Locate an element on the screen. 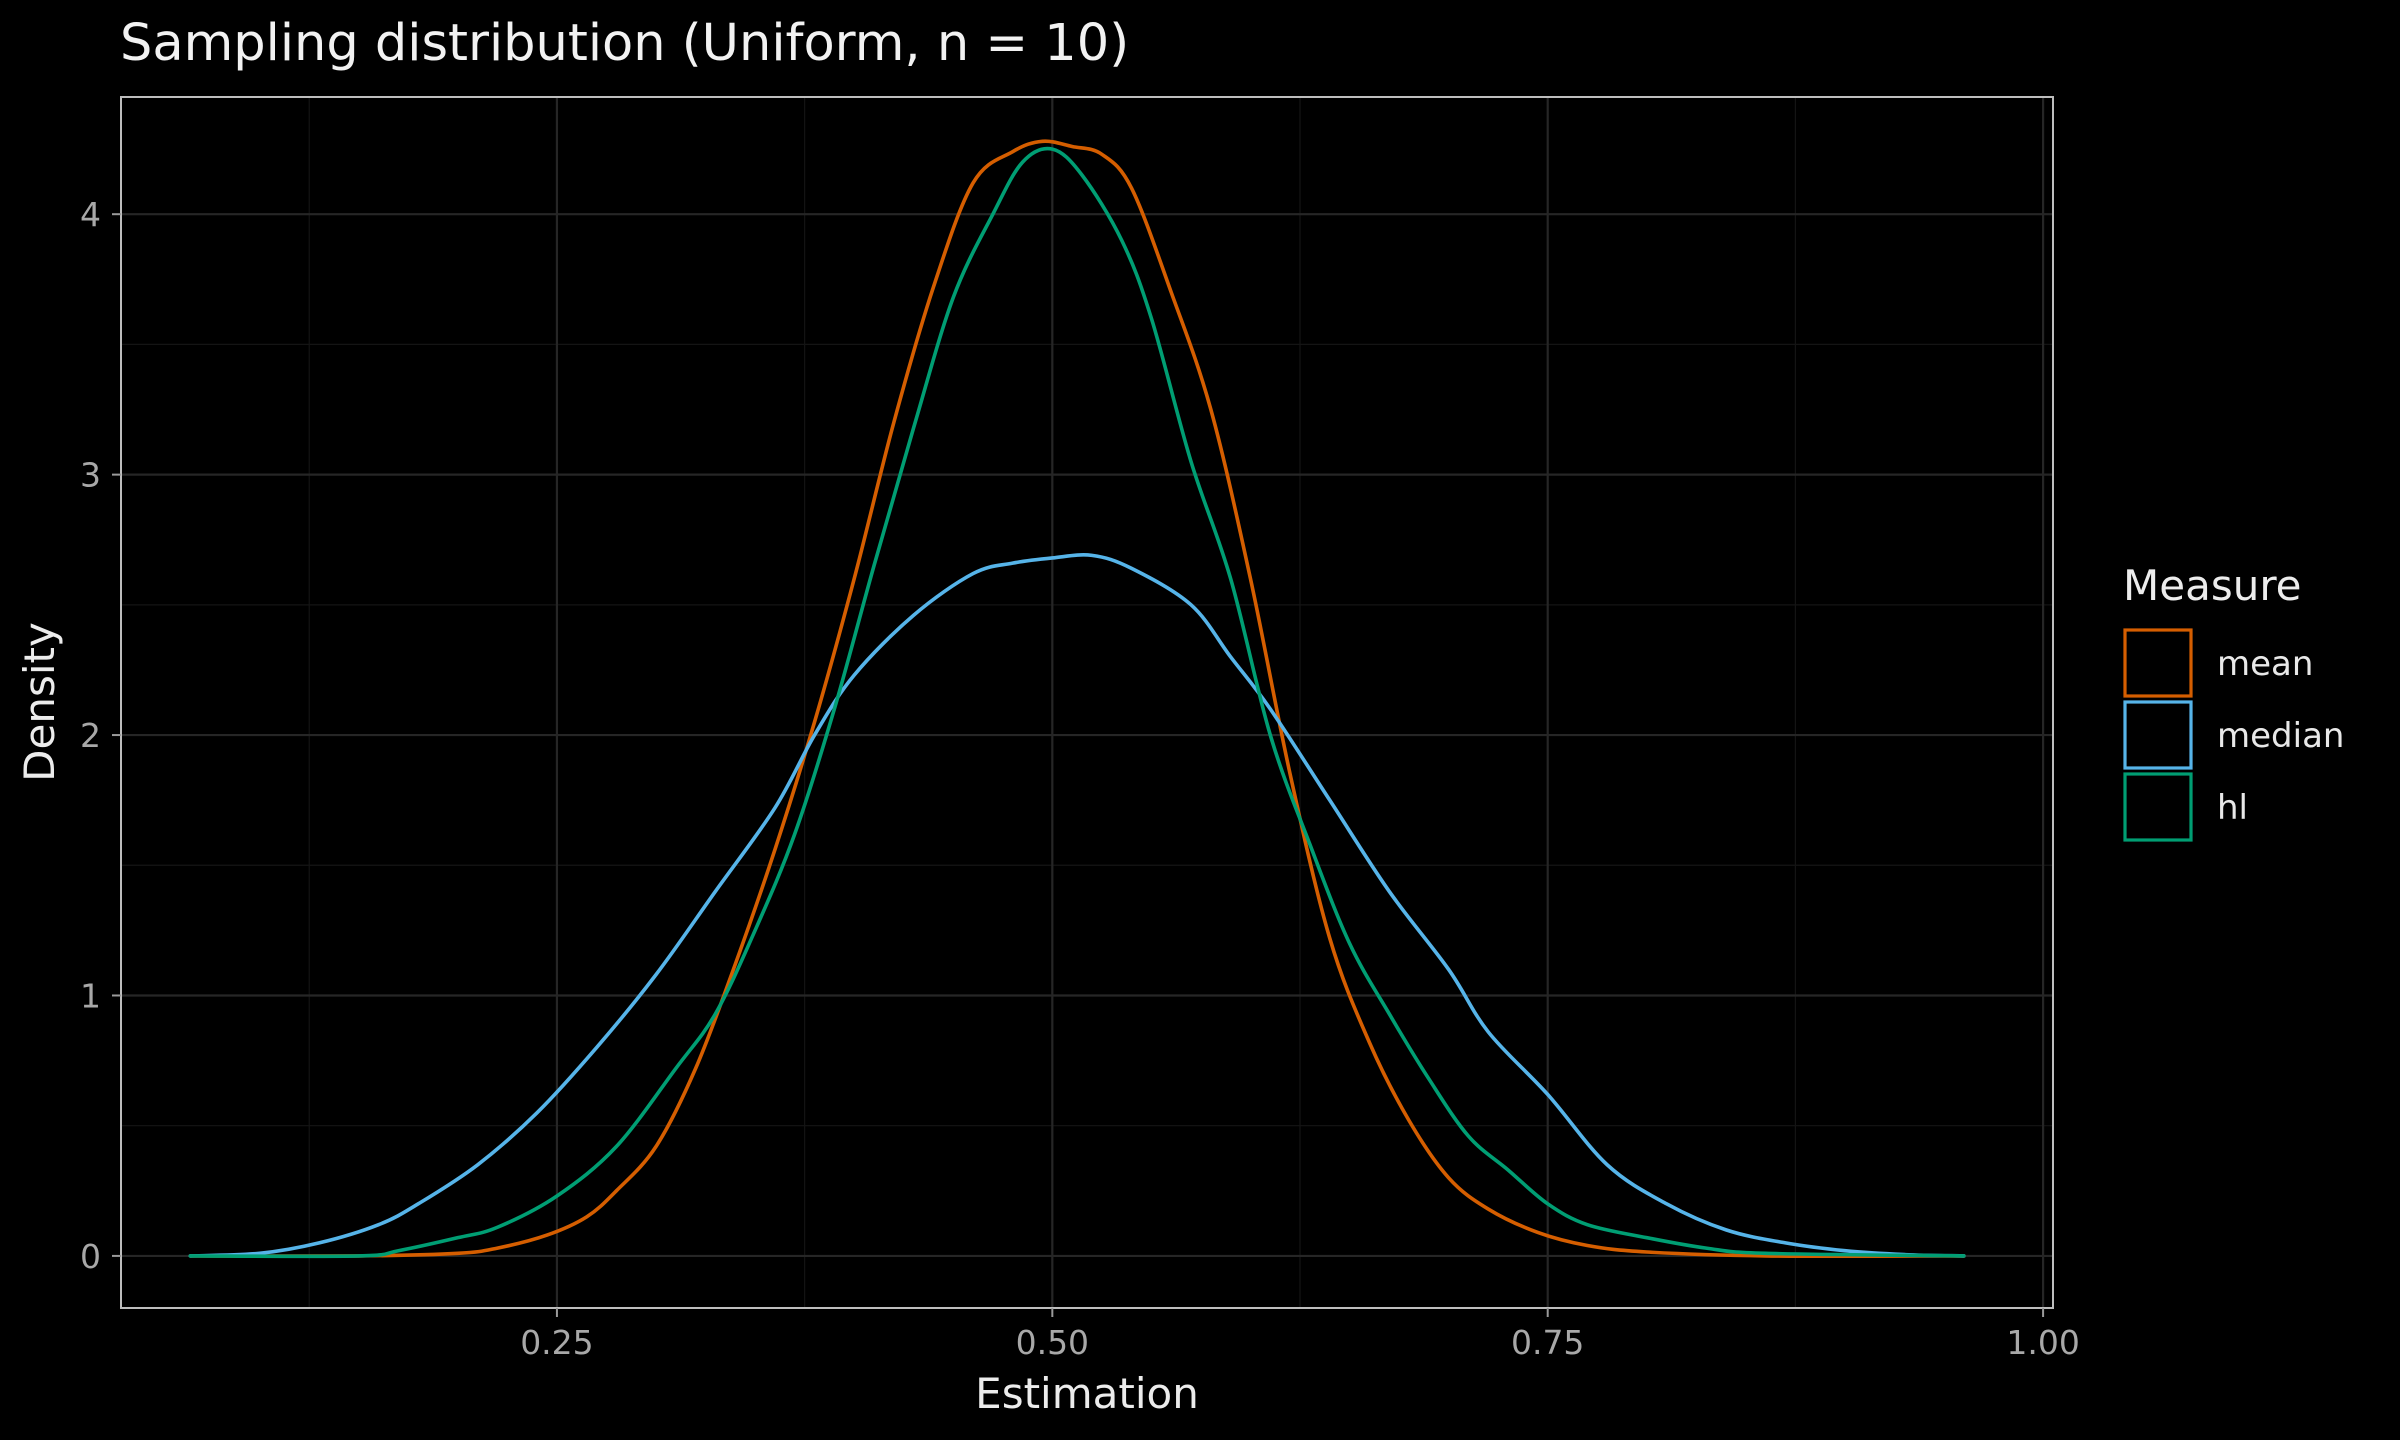 Image resolution: width=2400 pixels, height=1440 pixels. legend-key-median is located at coordinates (2158, 735).